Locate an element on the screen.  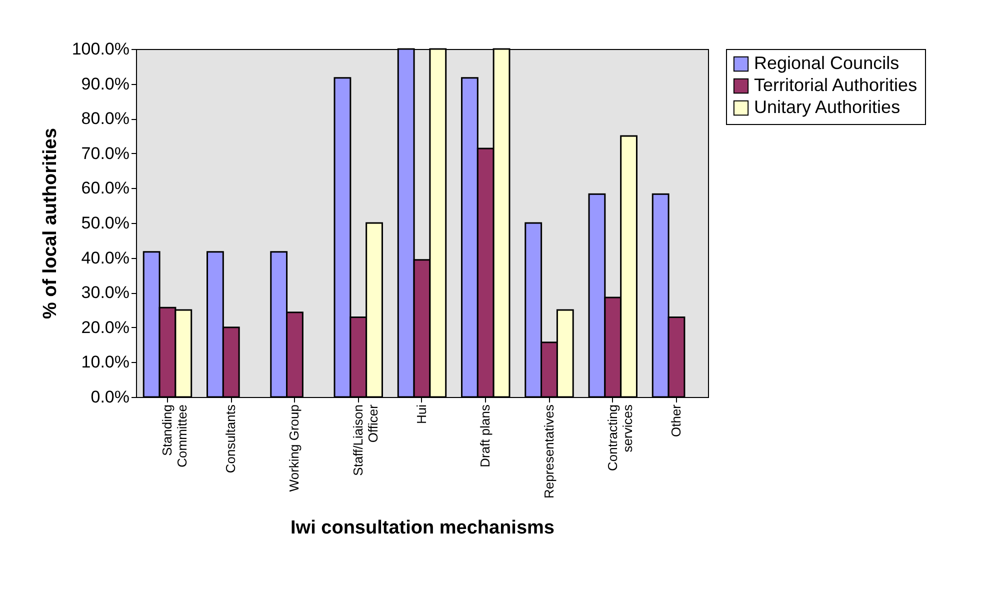
y-tick-label: 40.0% is located at coordinates (105, 258).